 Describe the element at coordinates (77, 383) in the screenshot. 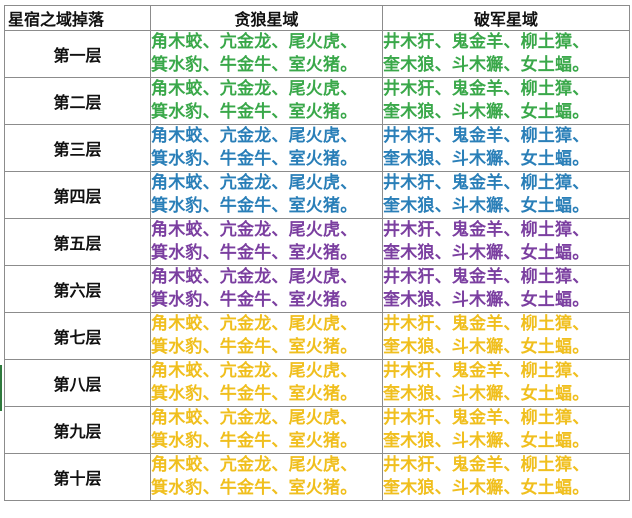

I see `level-cell: 第八层` at that location.